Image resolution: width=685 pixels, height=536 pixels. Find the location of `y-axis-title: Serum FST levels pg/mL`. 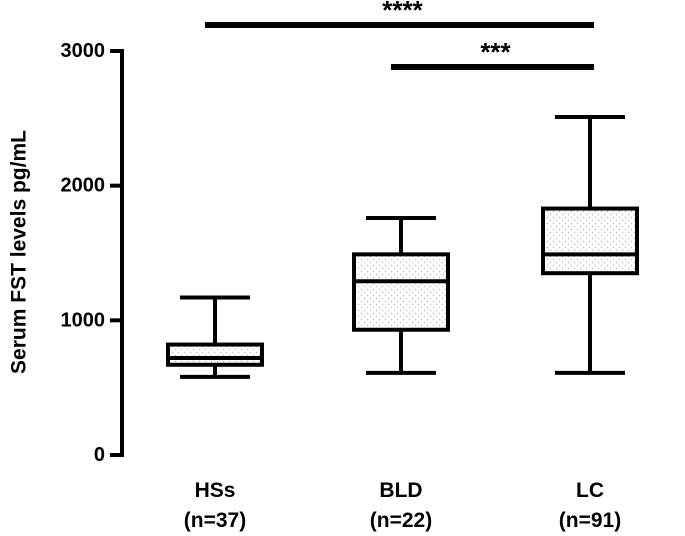

y-axis-title: Serum FST levels pg/mL is located at coordinates (19, 252).